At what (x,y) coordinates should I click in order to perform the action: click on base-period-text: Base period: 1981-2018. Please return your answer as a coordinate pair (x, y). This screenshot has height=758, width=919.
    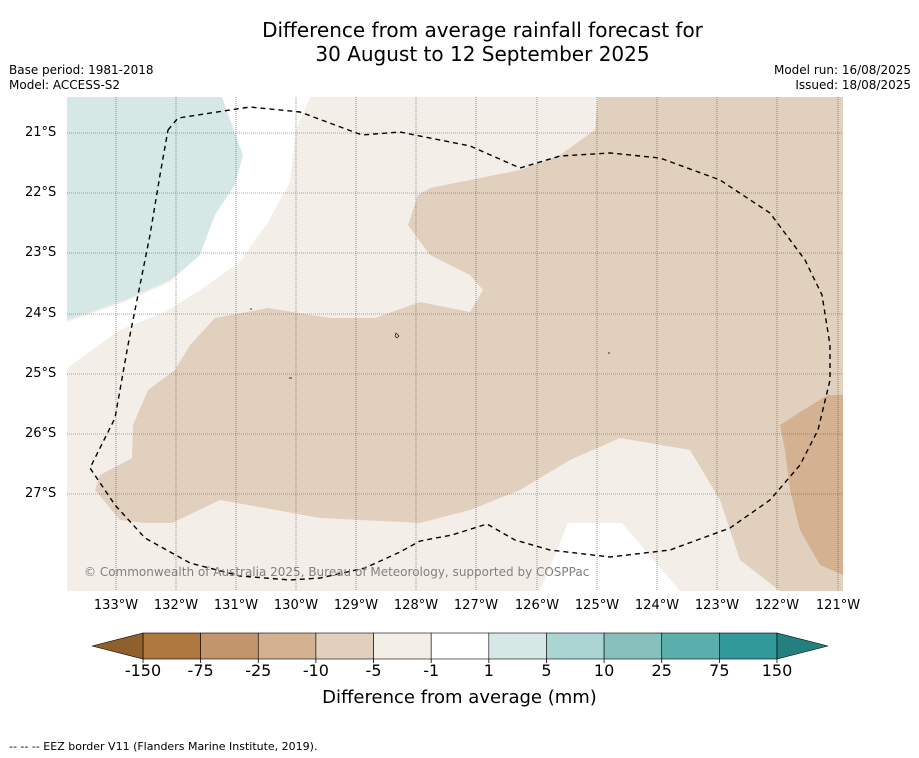
    Looking at the image, I should click on (81, 70).